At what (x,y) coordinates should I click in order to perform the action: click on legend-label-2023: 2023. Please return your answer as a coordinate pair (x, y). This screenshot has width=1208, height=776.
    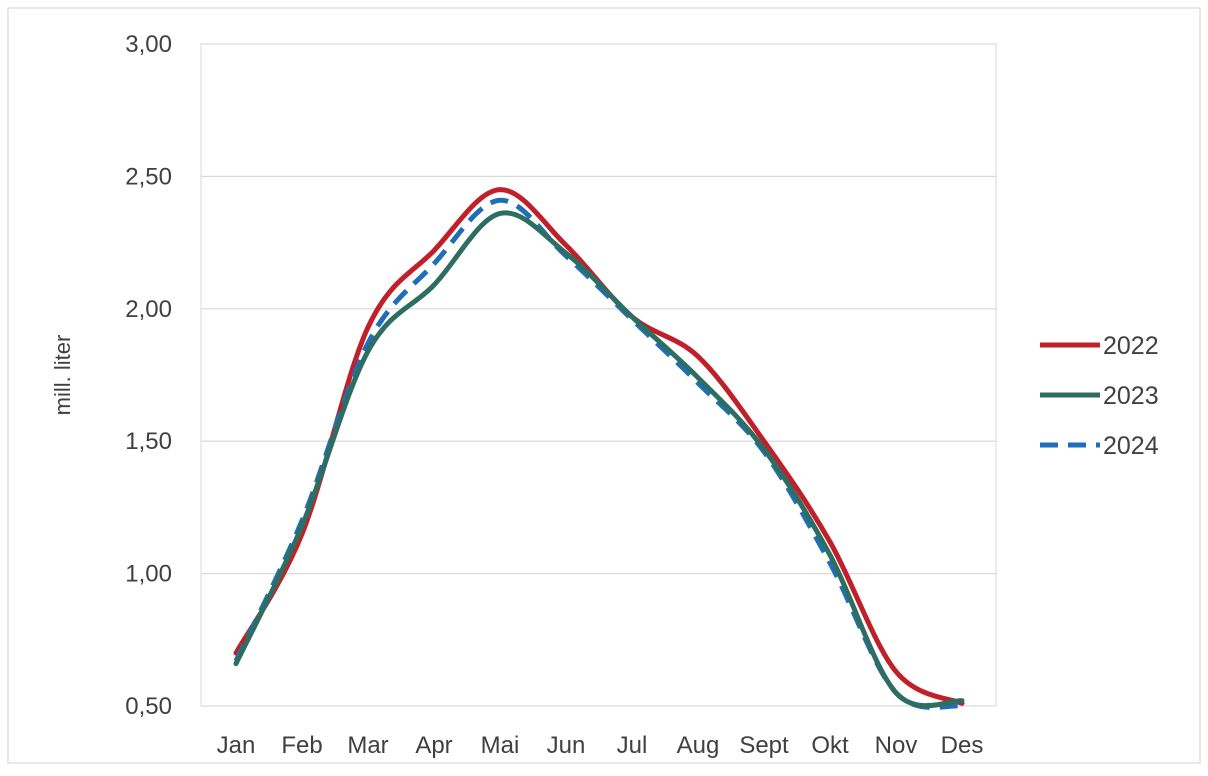
    Looking at the image, I should click on (1131, 396).